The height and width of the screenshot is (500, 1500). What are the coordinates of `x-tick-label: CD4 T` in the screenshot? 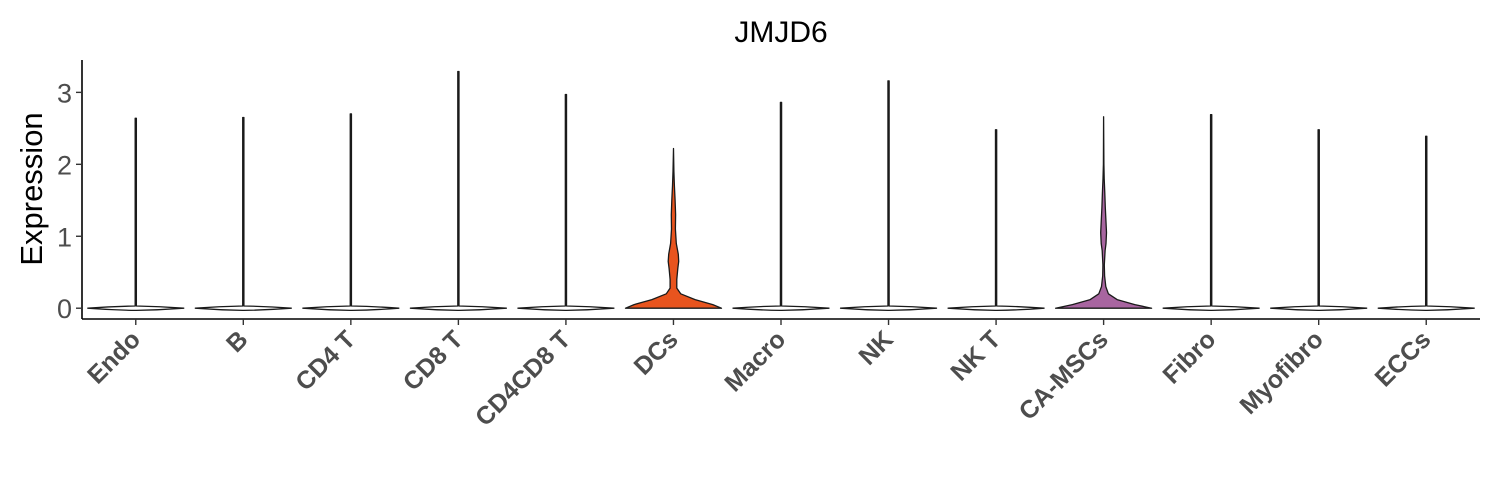 It's located at (325, 360).